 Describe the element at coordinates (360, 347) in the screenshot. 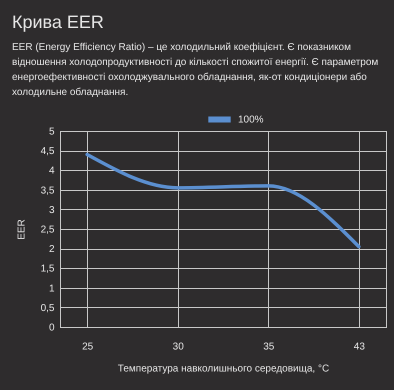

I see `x-tick-label: 43` at that location.